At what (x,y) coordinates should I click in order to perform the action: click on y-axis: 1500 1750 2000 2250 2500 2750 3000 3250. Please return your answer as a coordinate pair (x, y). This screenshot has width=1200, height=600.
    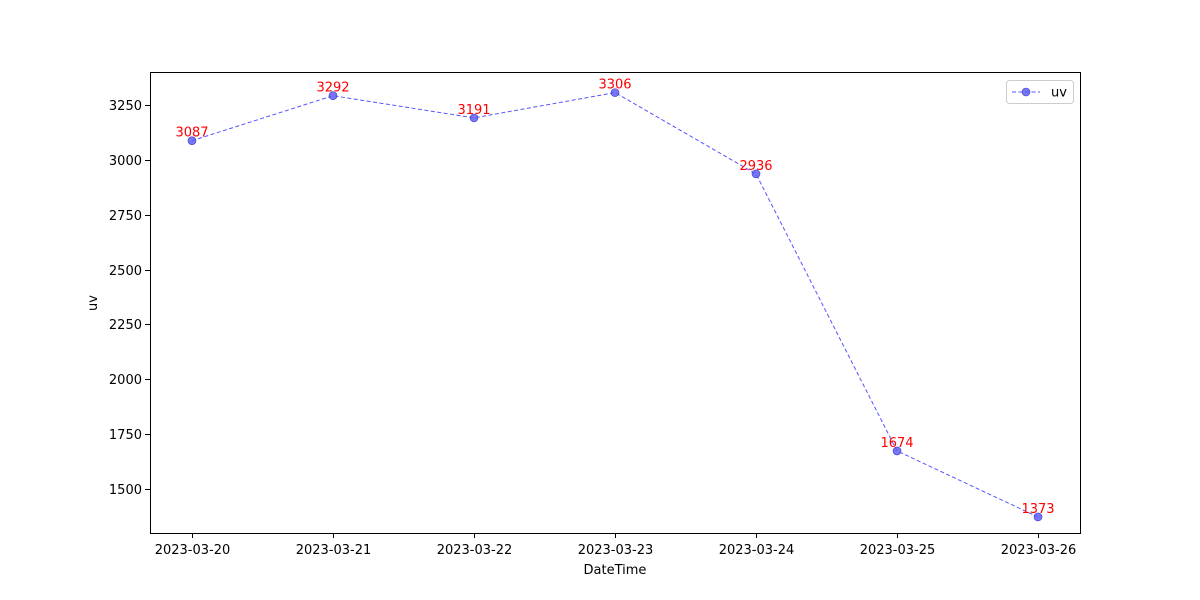
    Looking at the image, I should click on (129, 298).